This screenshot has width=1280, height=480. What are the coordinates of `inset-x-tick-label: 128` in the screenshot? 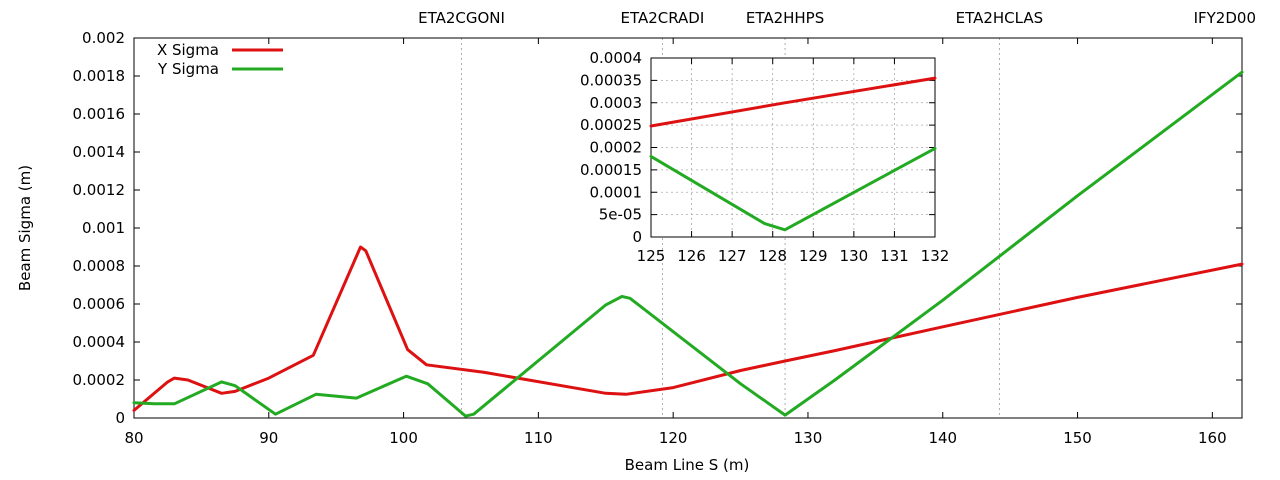 It's located at (772, 256).